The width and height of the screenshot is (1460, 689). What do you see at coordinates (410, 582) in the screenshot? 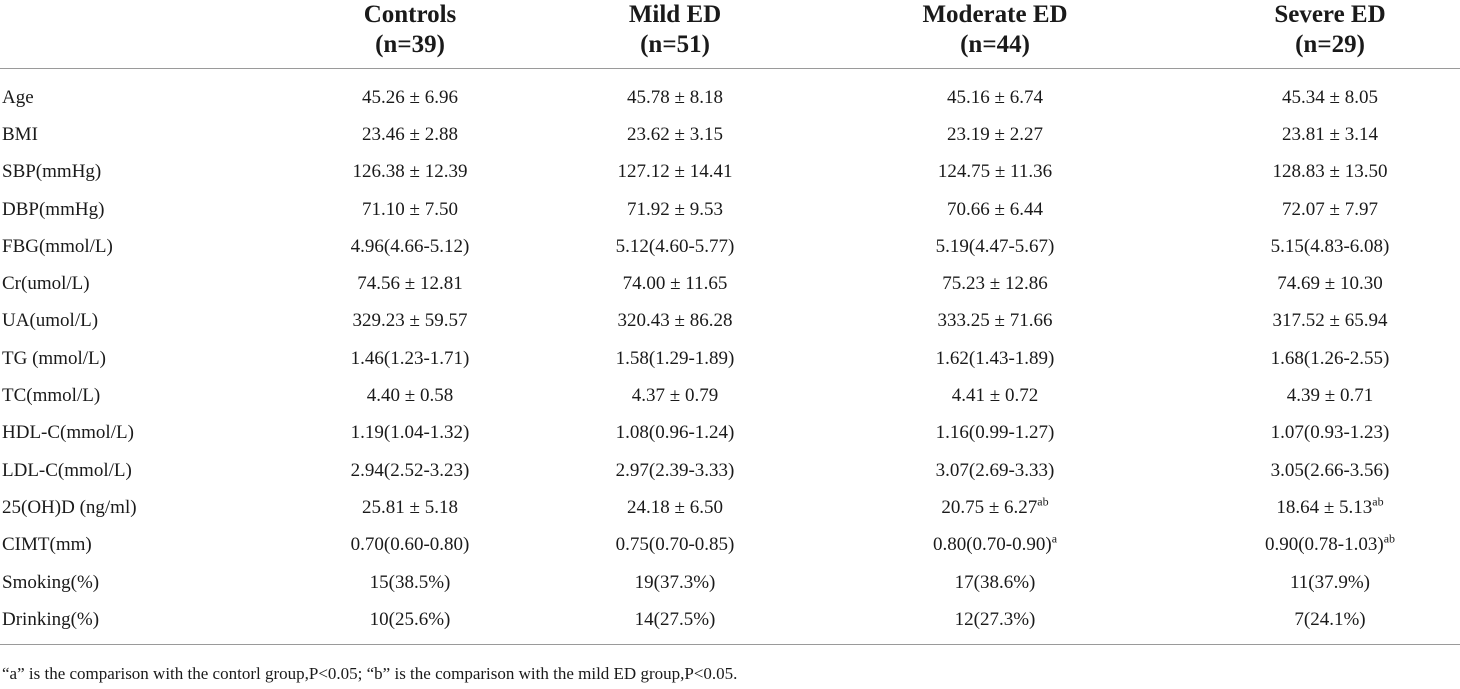
I see `cell-value: 15(38.5%)` at bounding box center [410, 582].